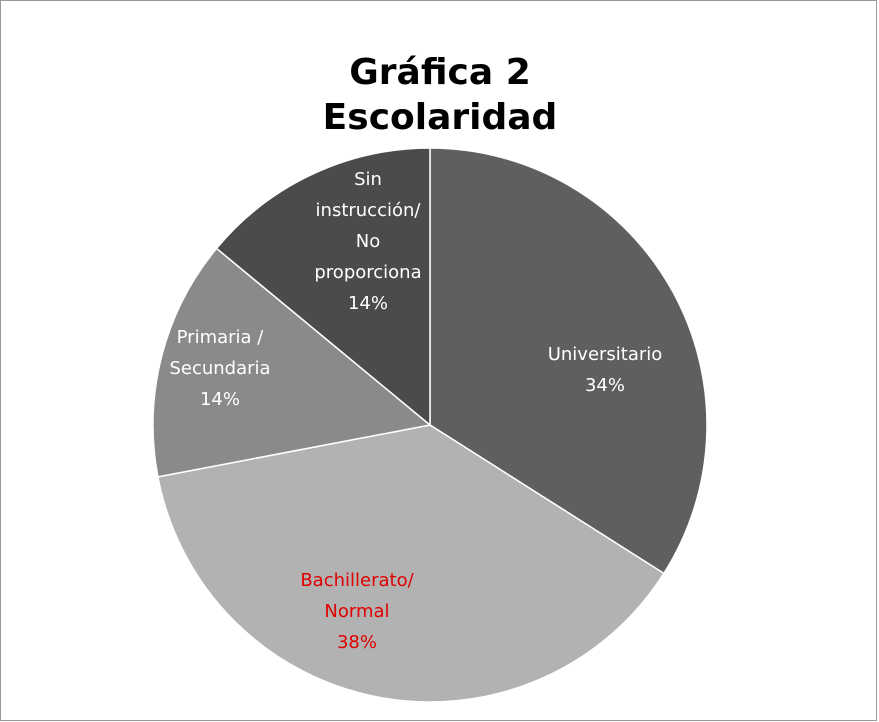  Describe the element at coordinates (367, 226) in the screenshot. I see `slice-label: Sin instrucción/No proporciona` at that location.